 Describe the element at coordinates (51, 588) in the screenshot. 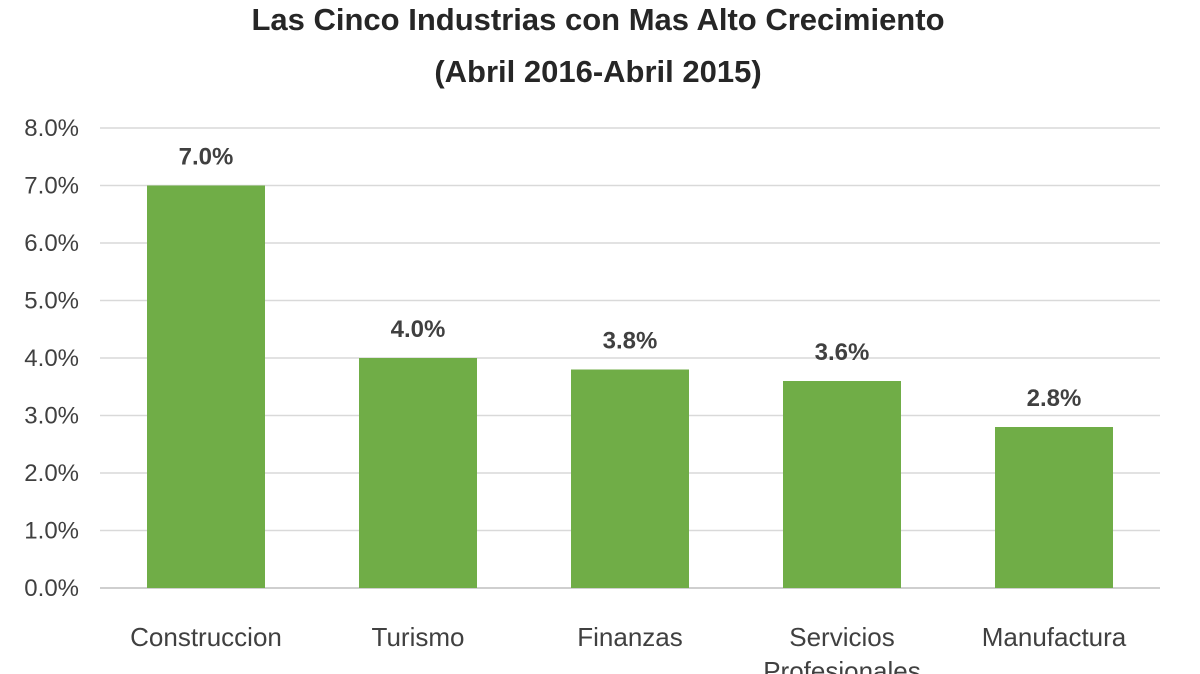

I see `y-tick-label: 0.0%` at that location.